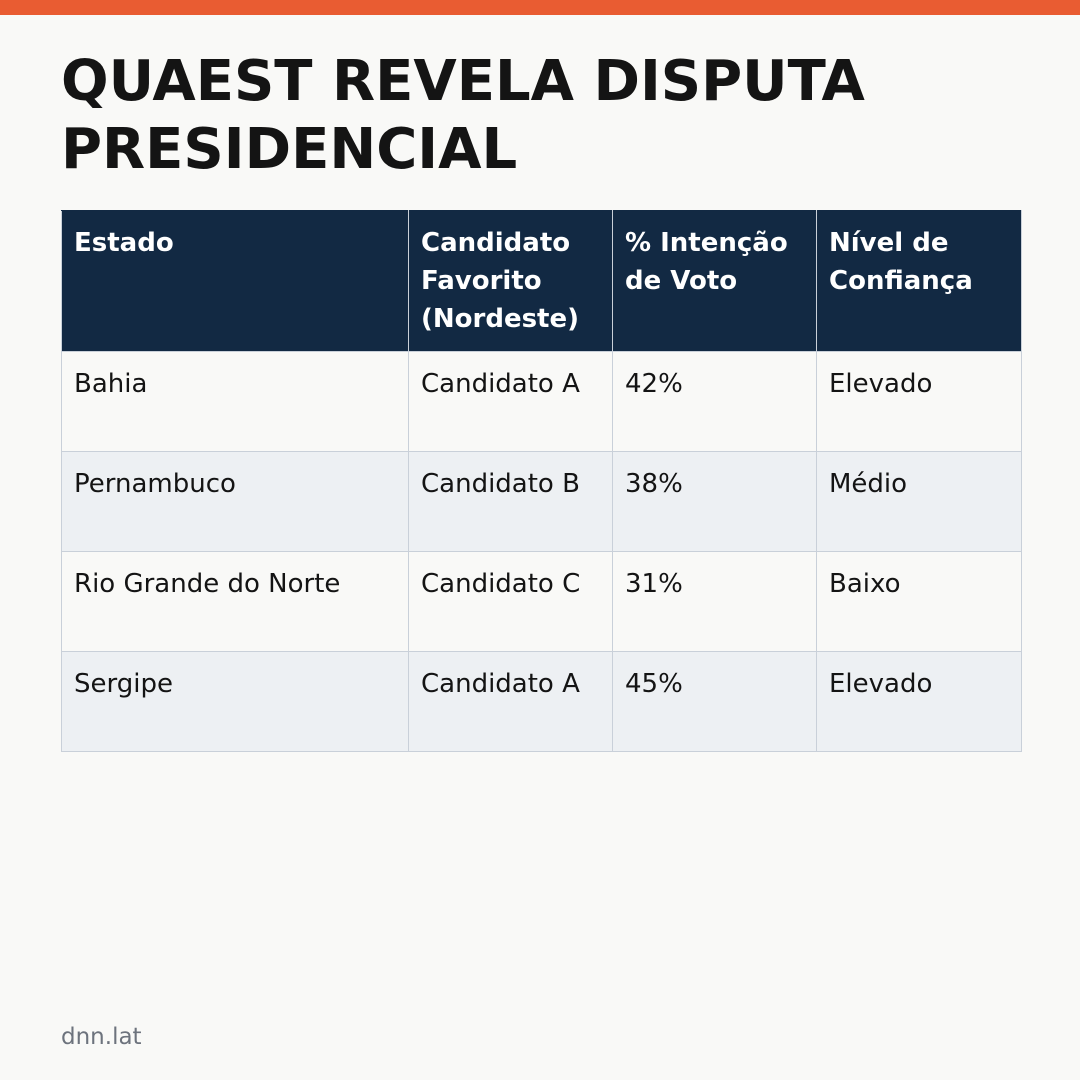  I want to click on cell-estado: Sergipe, so click(235, 701).